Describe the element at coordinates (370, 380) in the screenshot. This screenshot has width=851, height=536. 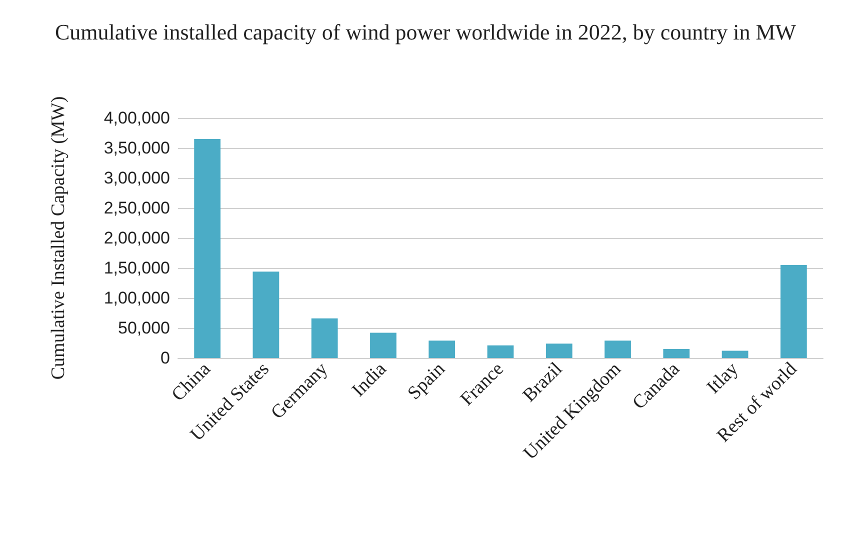
I see `x-tick-label: India` at that location.